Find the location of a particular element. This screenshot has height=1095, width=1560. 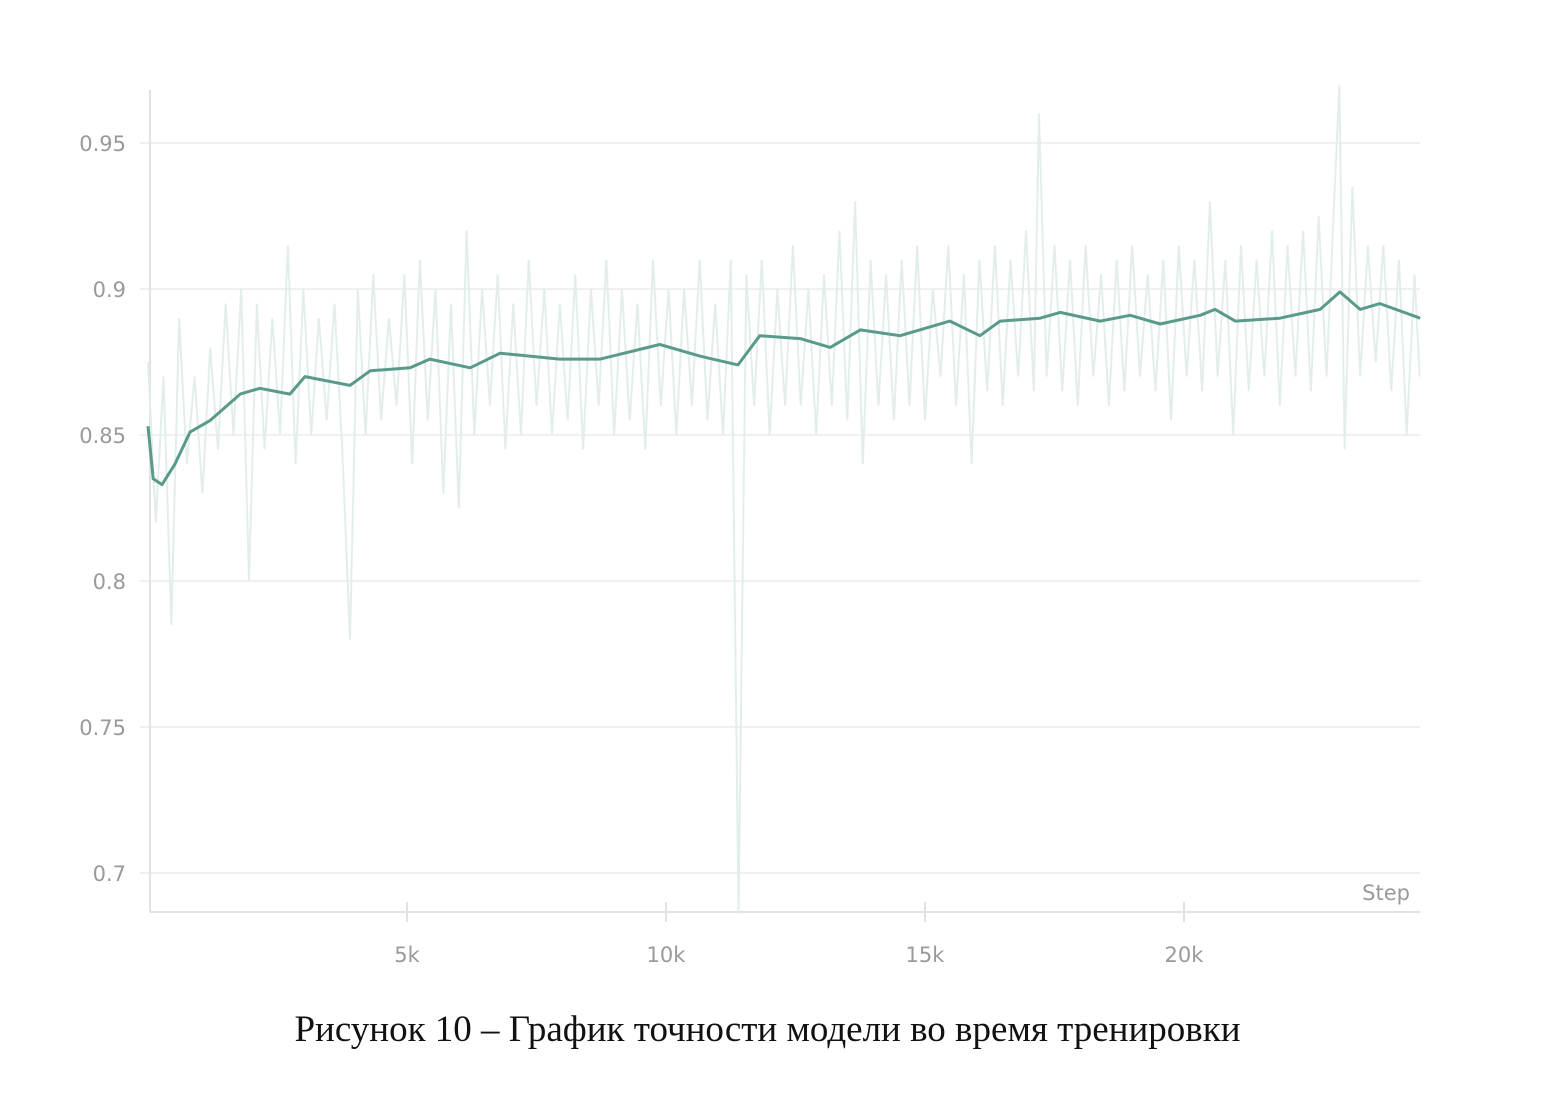

y-tick-label: 0.8 is located at coordinates (109, 582).